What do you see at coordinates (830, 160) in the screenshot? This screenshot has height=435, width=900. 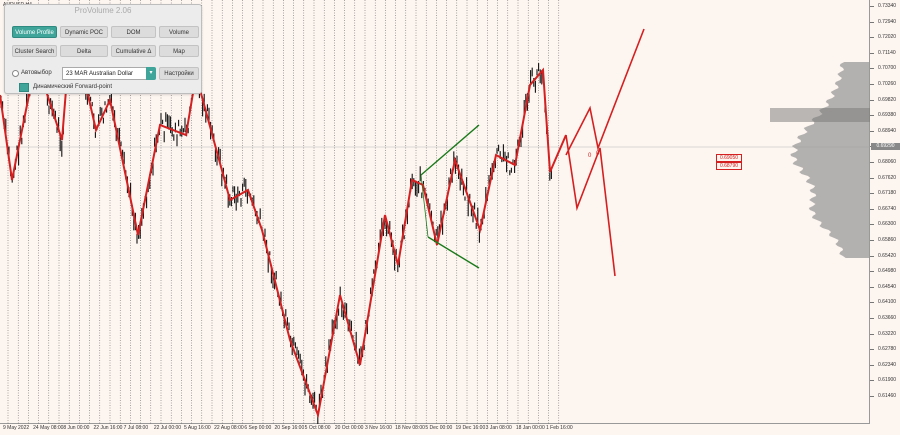 I see `volume-profile-histogram` at bounding box center [830, 160].